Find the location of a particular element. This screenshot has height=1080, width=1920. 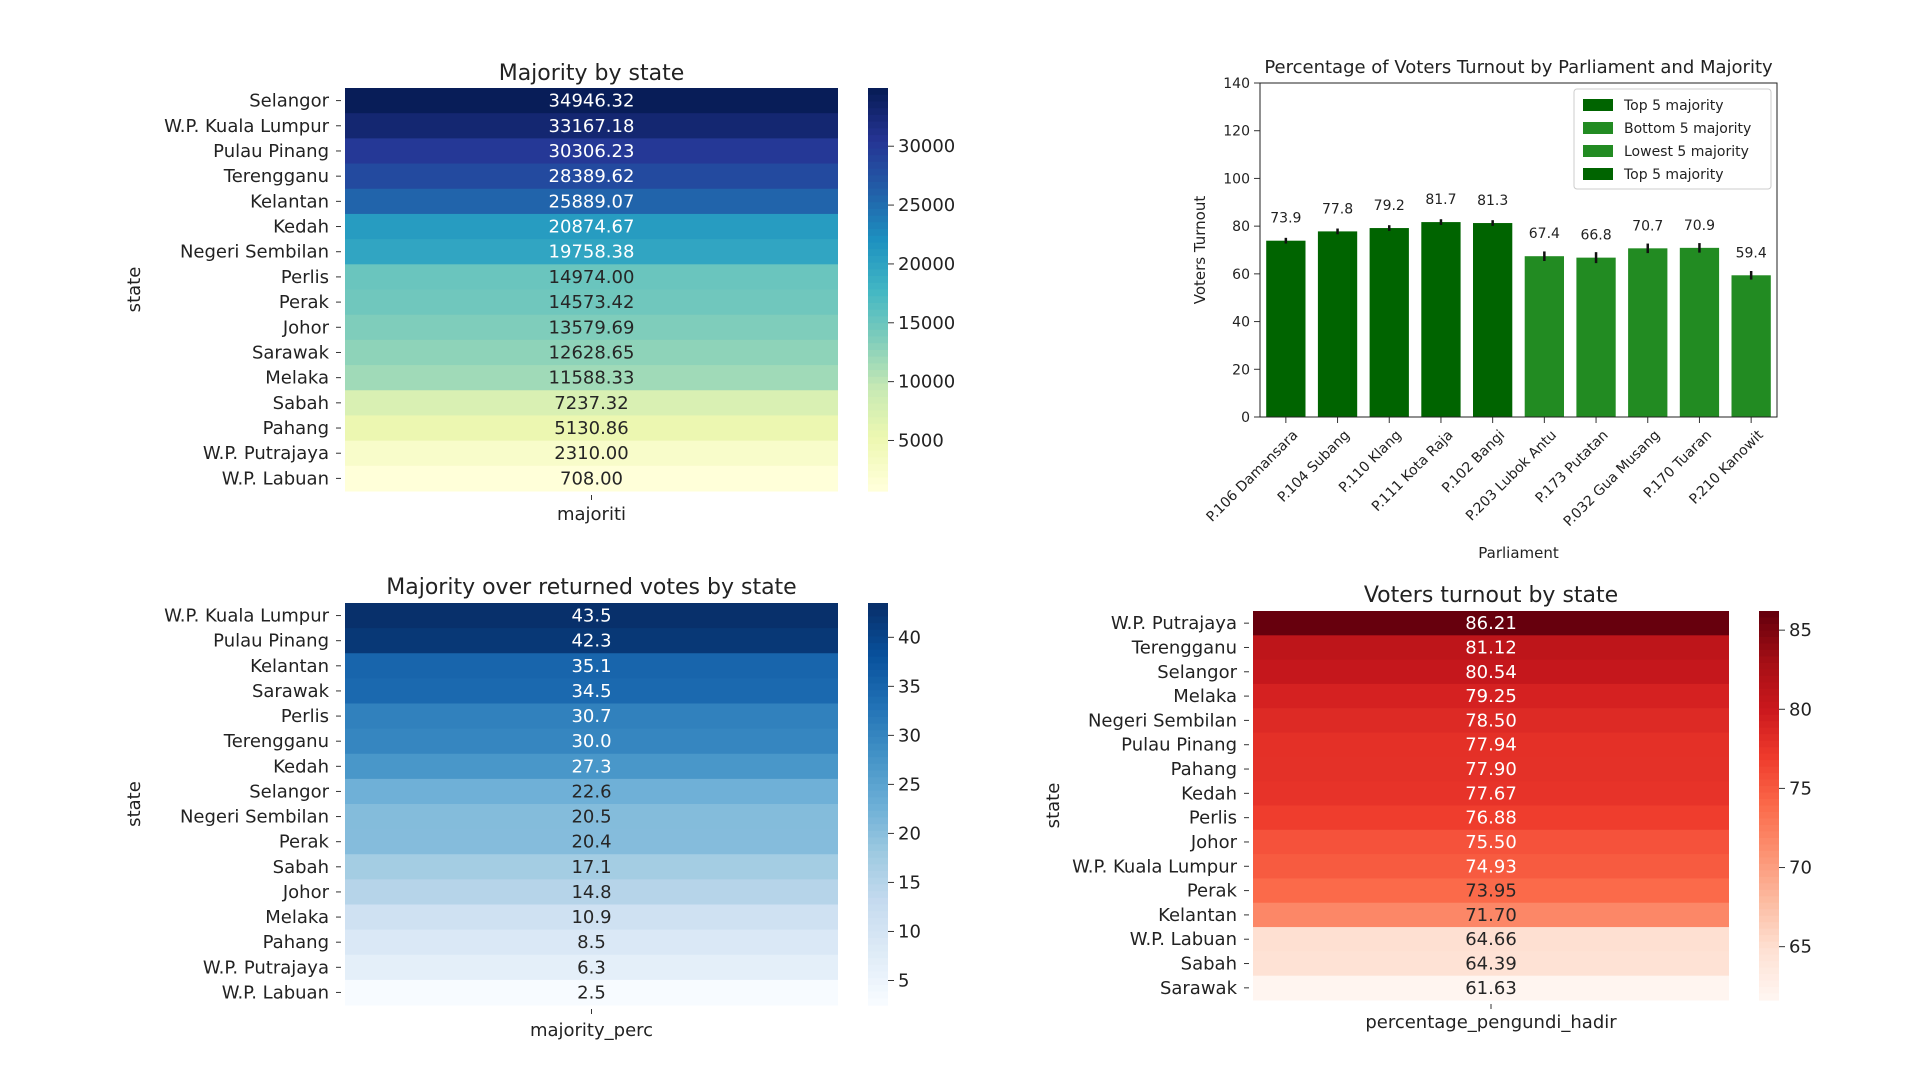

cell-value-label: 30.7 is located at coordinates (591, 716).